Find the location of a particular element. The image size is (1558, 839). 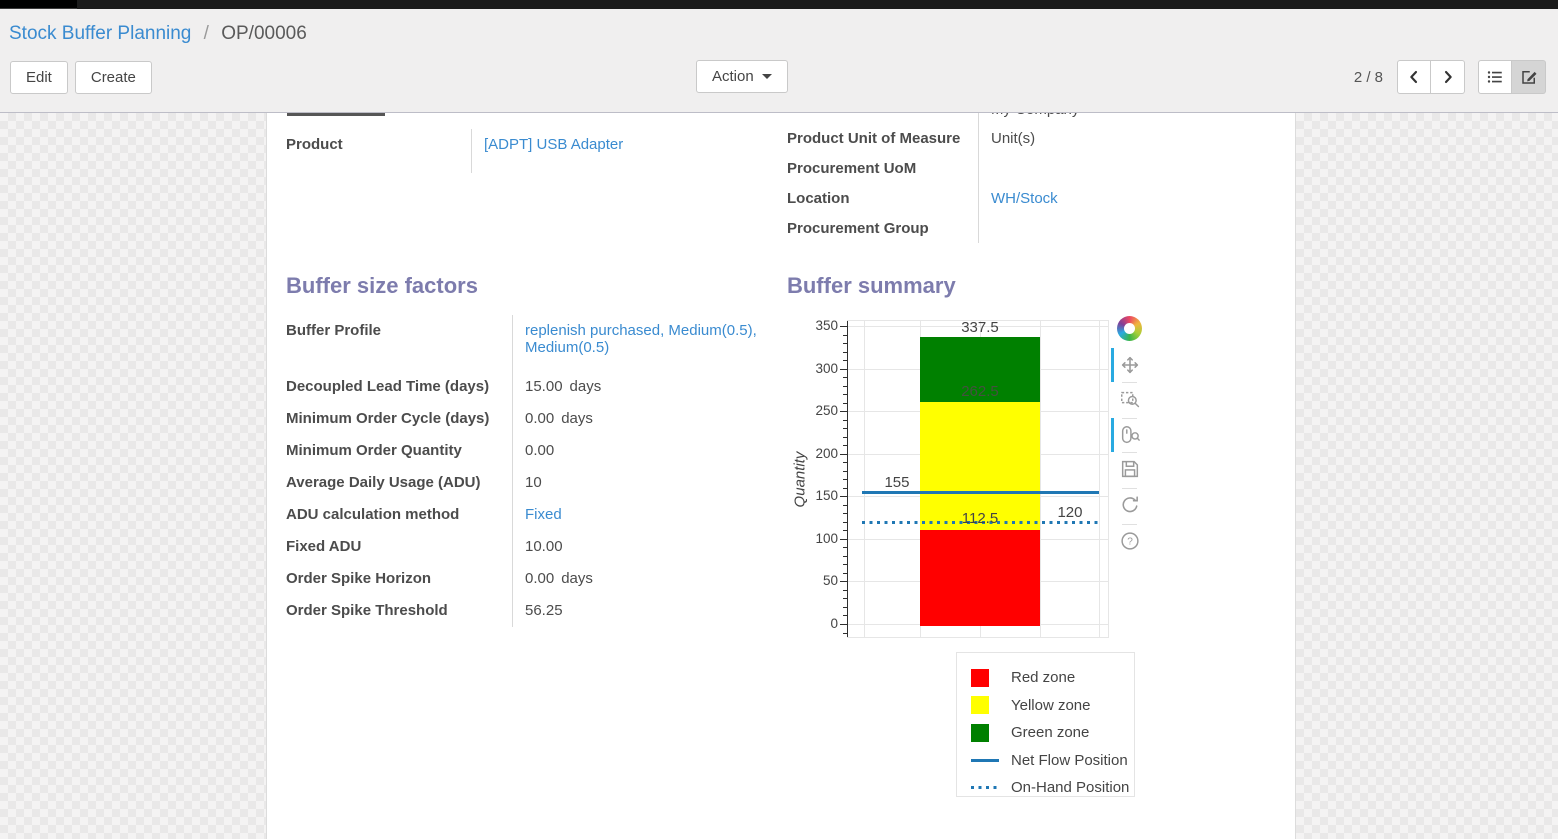

caret-down-icon is located at coordinates (766, 76).